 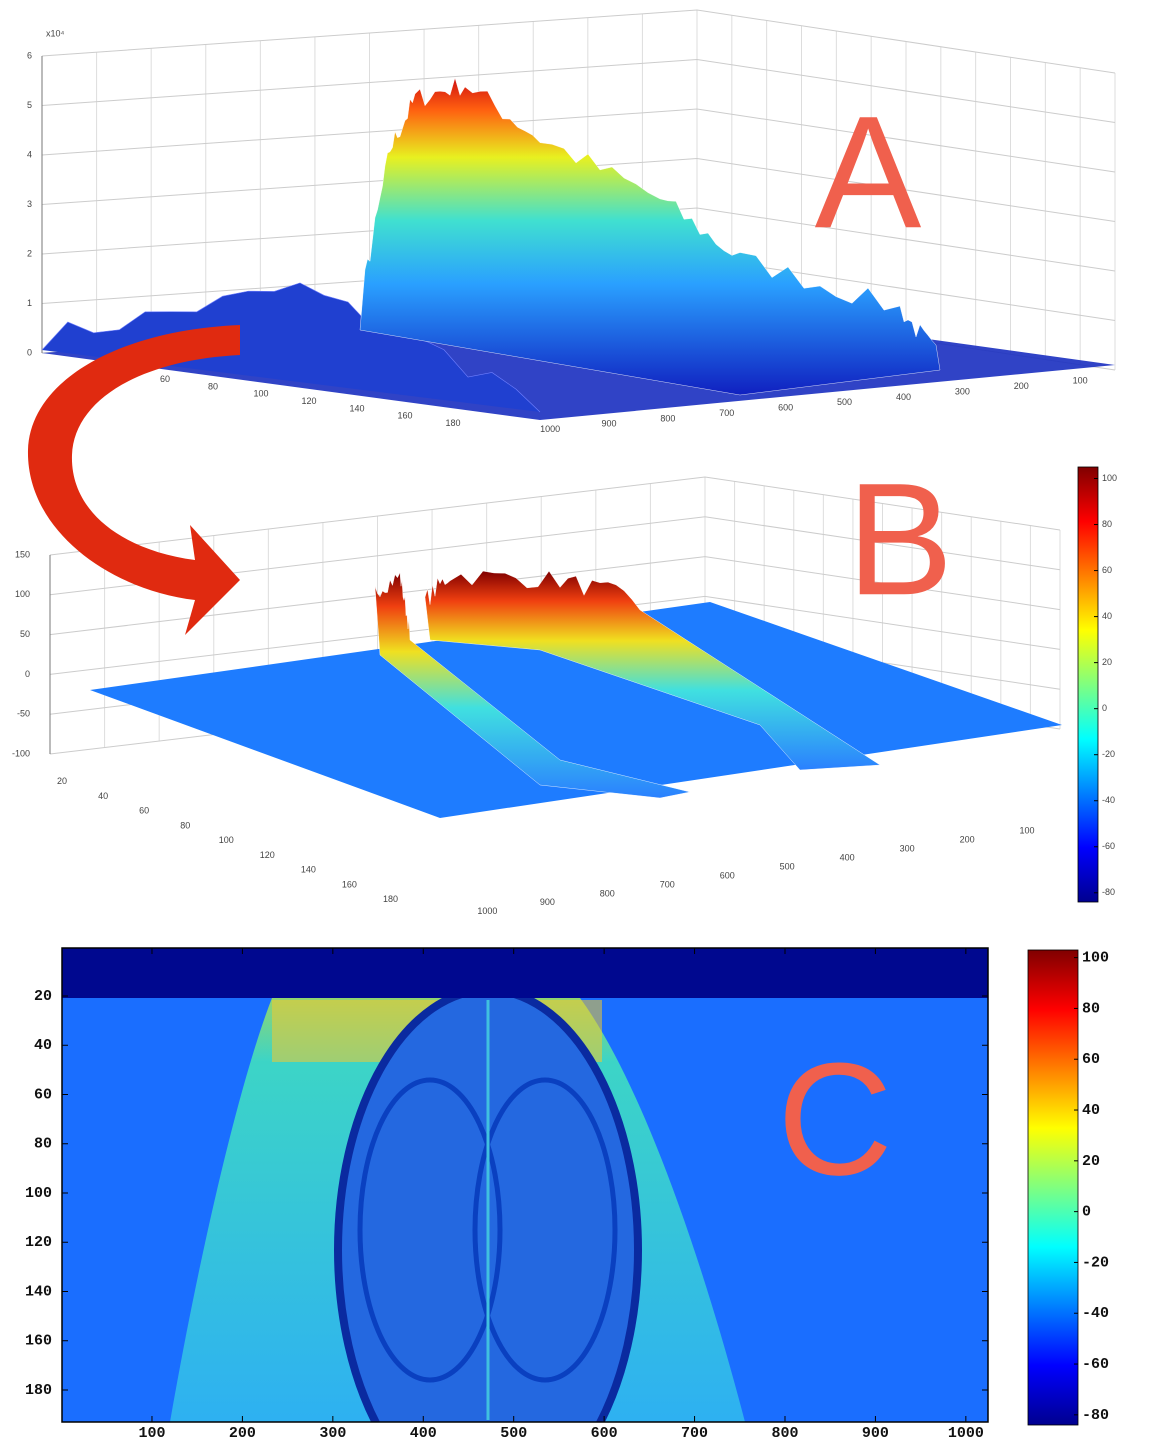 What do you see at coordinates (513, 1433) in the screenshot?
I see `x-tick-label: 500` at bounding box center [513, 1433].